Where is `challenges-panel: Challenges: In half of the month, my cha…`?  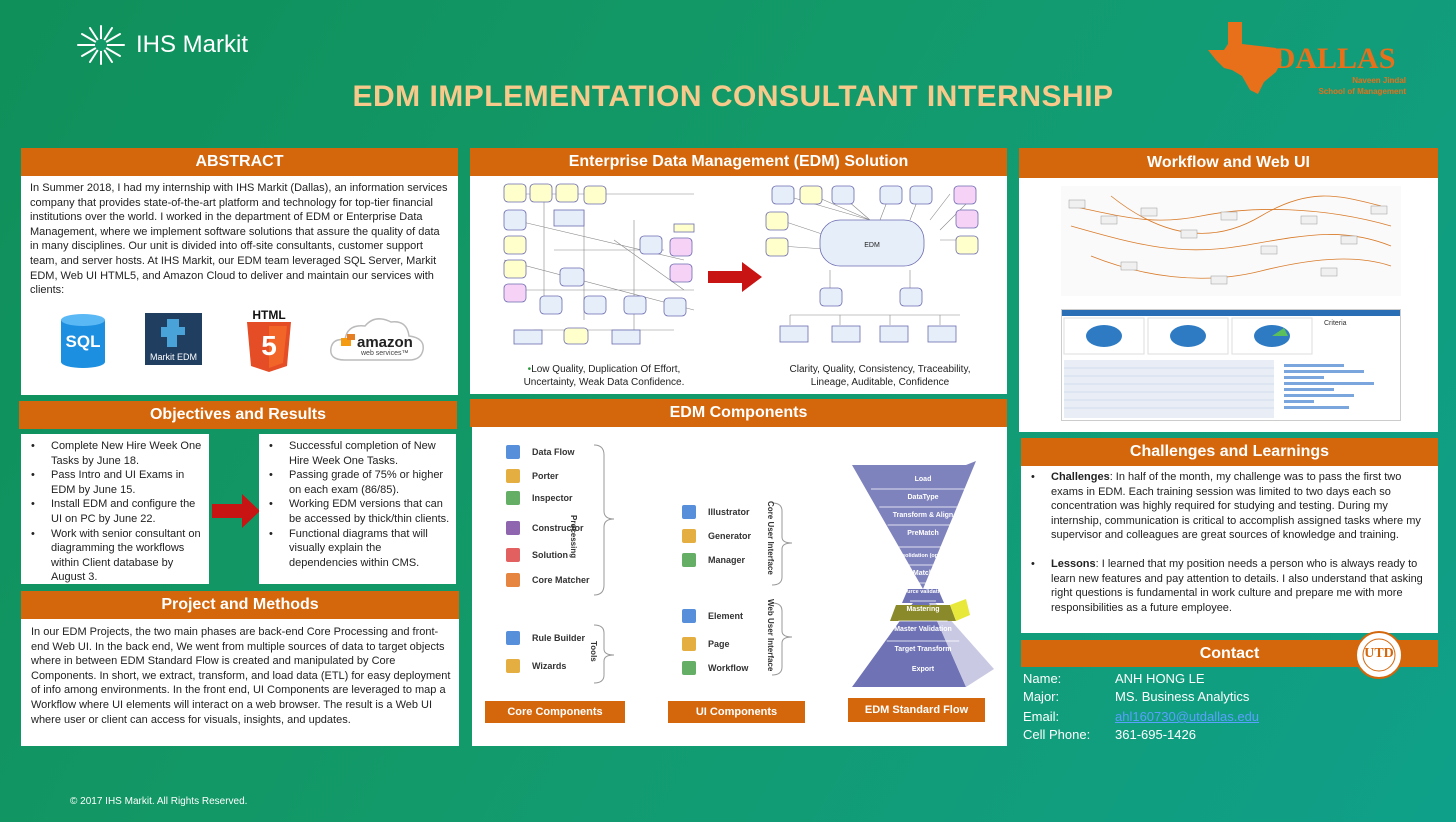
challenges-panel: Challenges: In half of the month, my cha… is located at coordinates (1229, 549).